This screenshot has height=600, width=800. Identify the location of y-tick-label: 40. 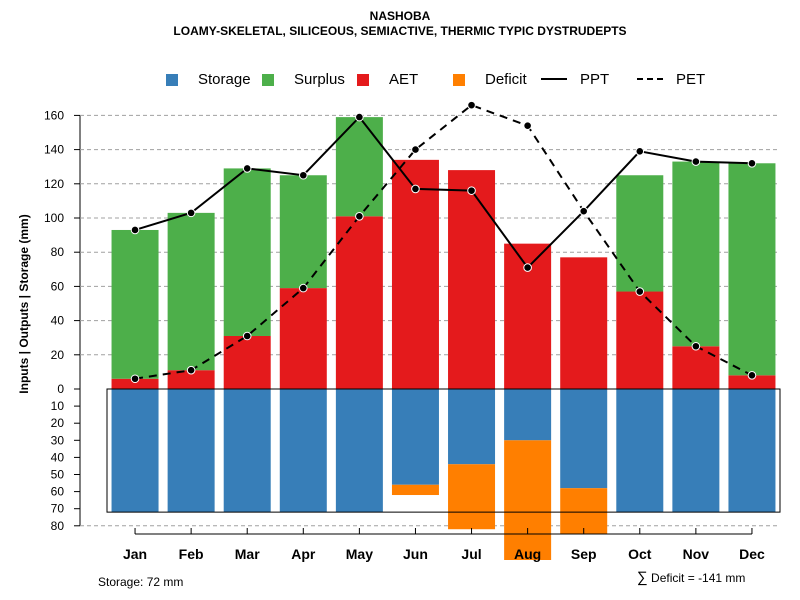
(58, 457).